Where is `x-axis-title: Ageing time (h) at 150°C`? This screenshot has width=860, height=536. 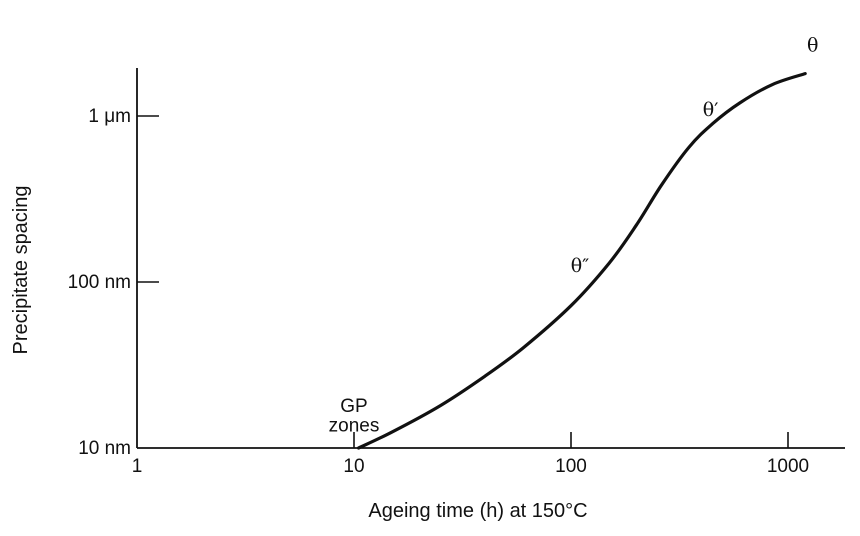 x-axis-title: Ageing time (h) at 150°C is located at coordinates (477, 511).